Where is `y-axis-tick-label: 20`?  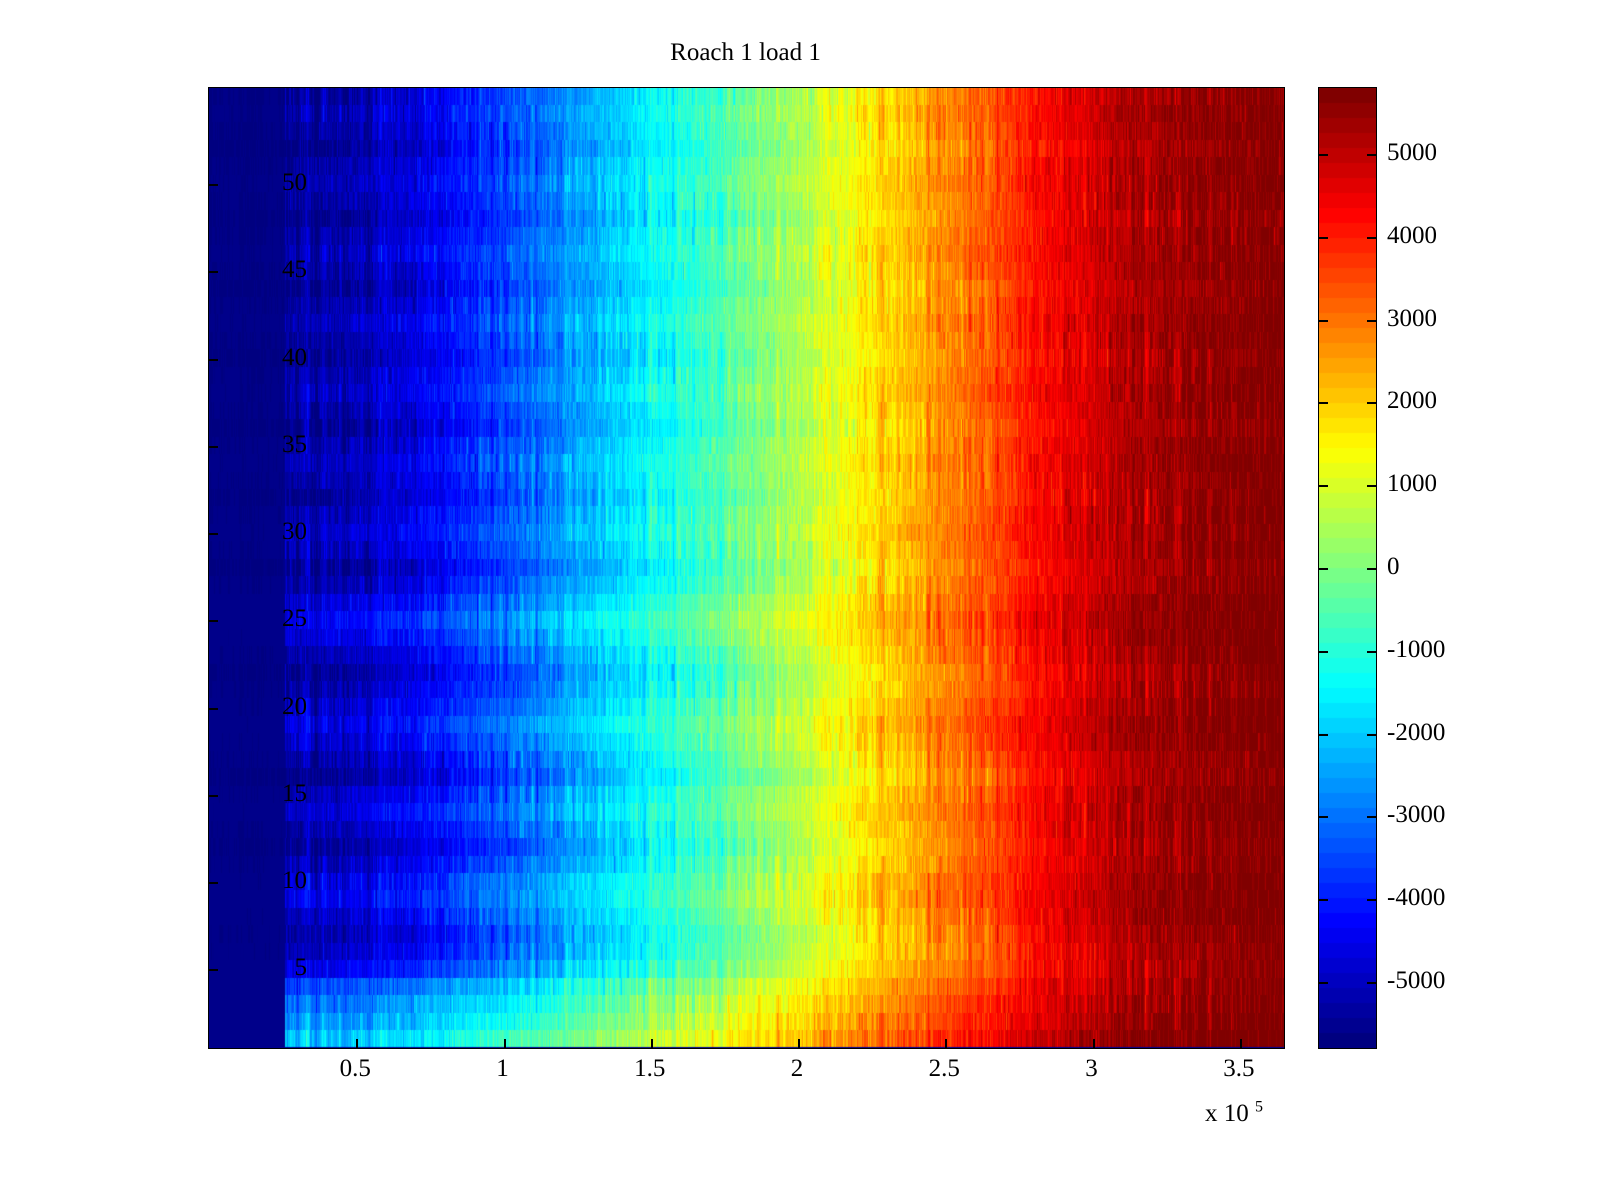 y-axis-tick-label: 20 is located at coordinates (294, 706).